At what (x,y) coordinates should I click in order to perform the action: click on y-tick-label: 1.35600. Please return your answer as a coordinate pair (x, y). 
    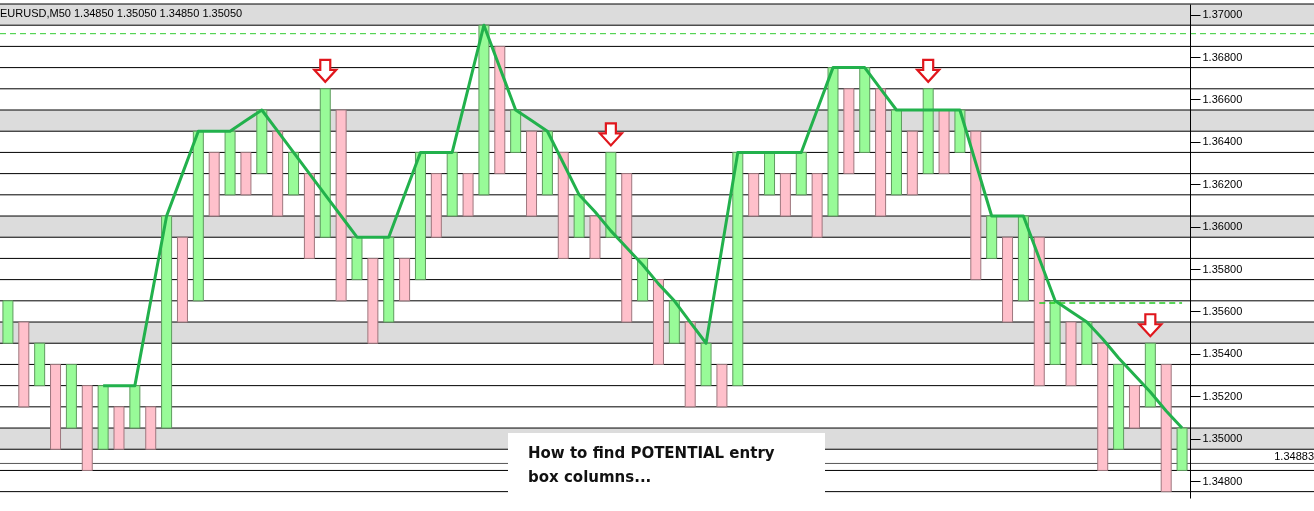
    Looking at the image, I should click on (1222, 310).